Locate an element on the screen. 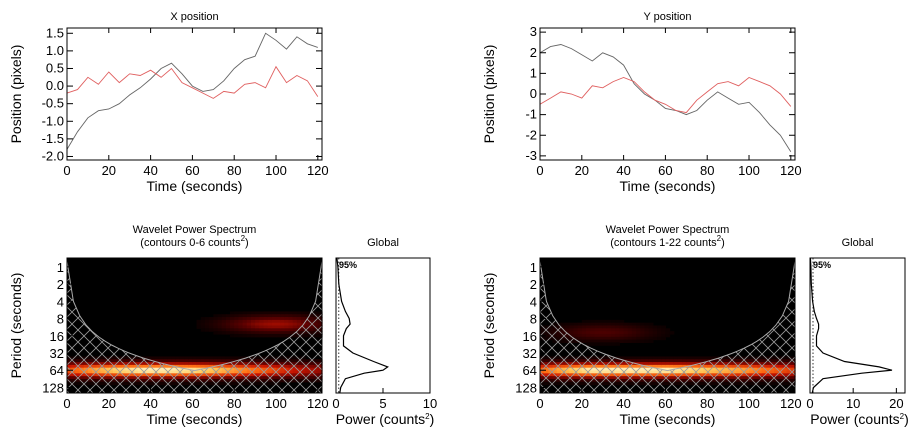 The width and height of the screenshot is (923, 437). x-tick-label: 80 is located at coordinates (234, 170).